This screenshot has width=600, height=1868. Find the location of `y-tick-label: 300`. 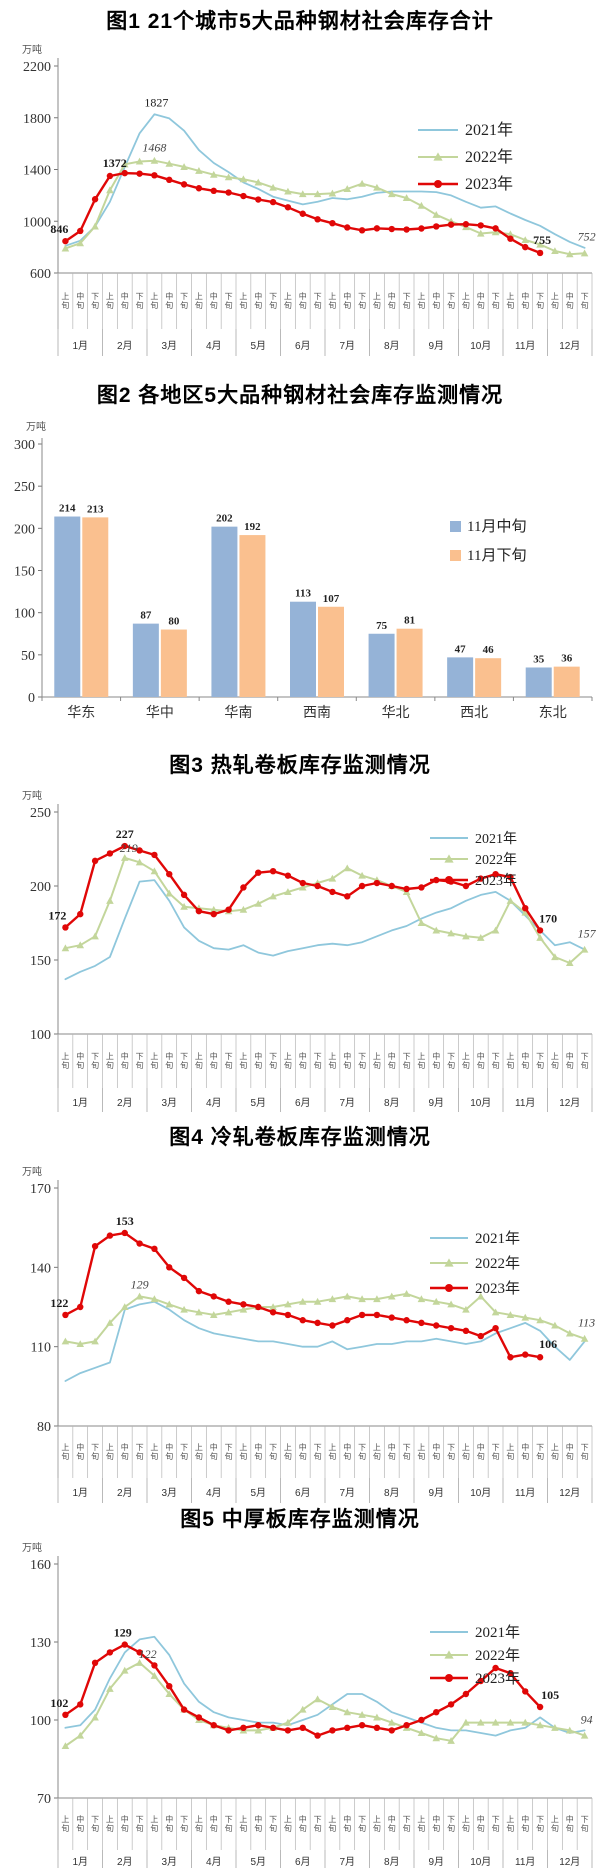

y-tick-label: 300 is located at coordinates (24, 445).